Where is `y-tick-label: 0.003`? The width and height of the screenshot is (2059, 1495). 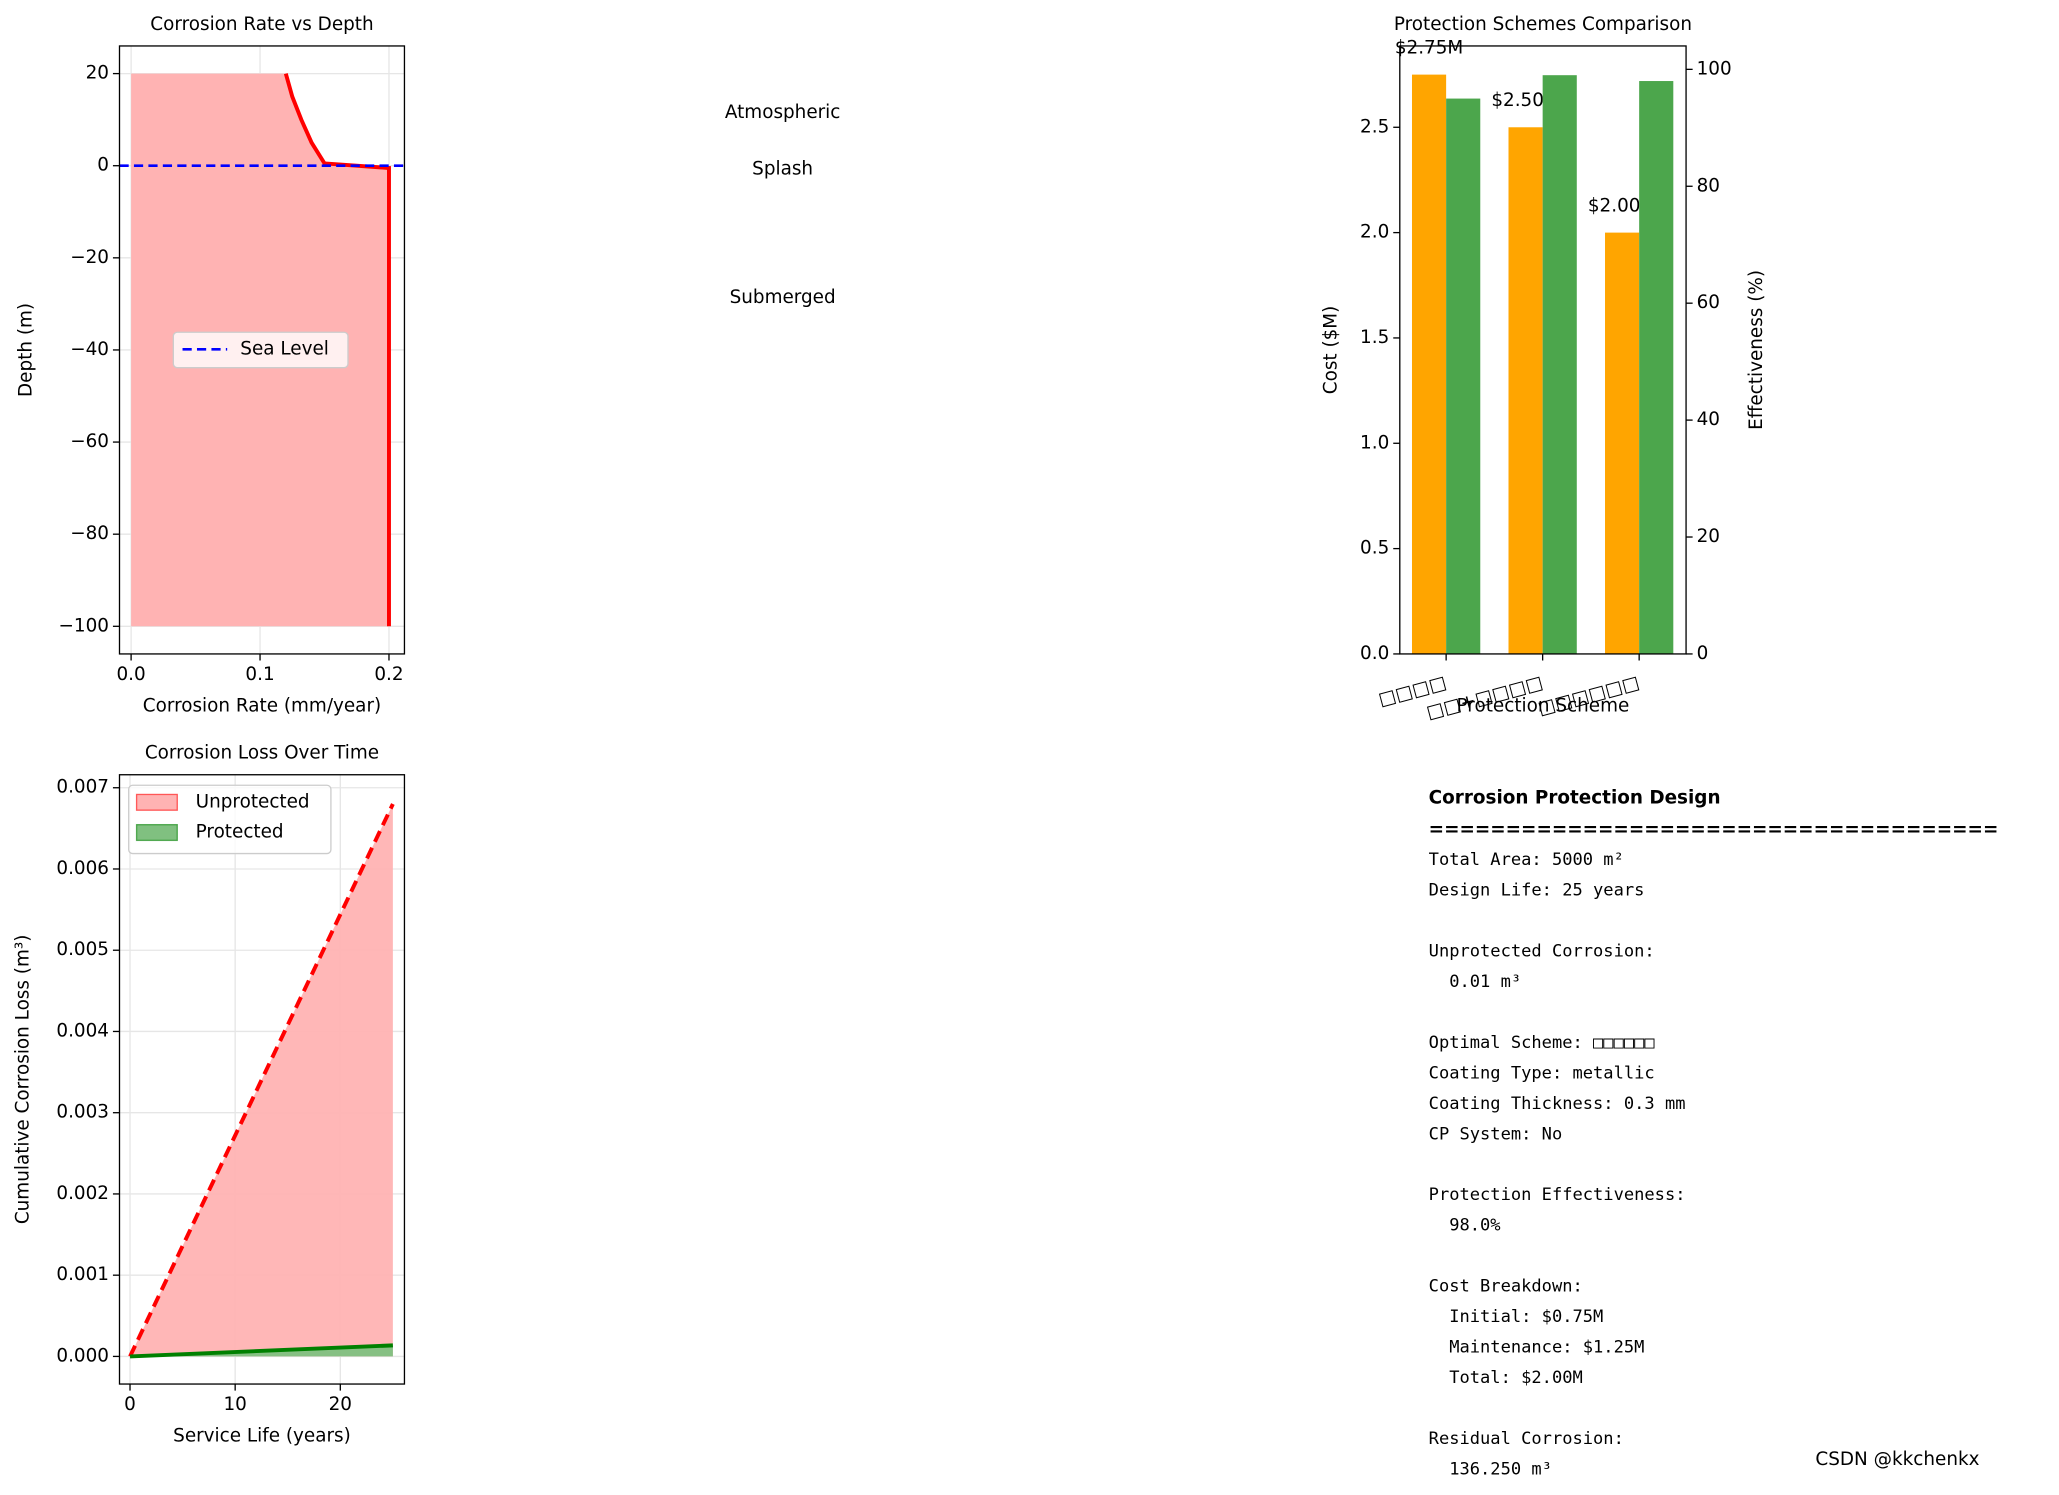
y-tick-label: 0.003 is located at coordinates (82, 1112).